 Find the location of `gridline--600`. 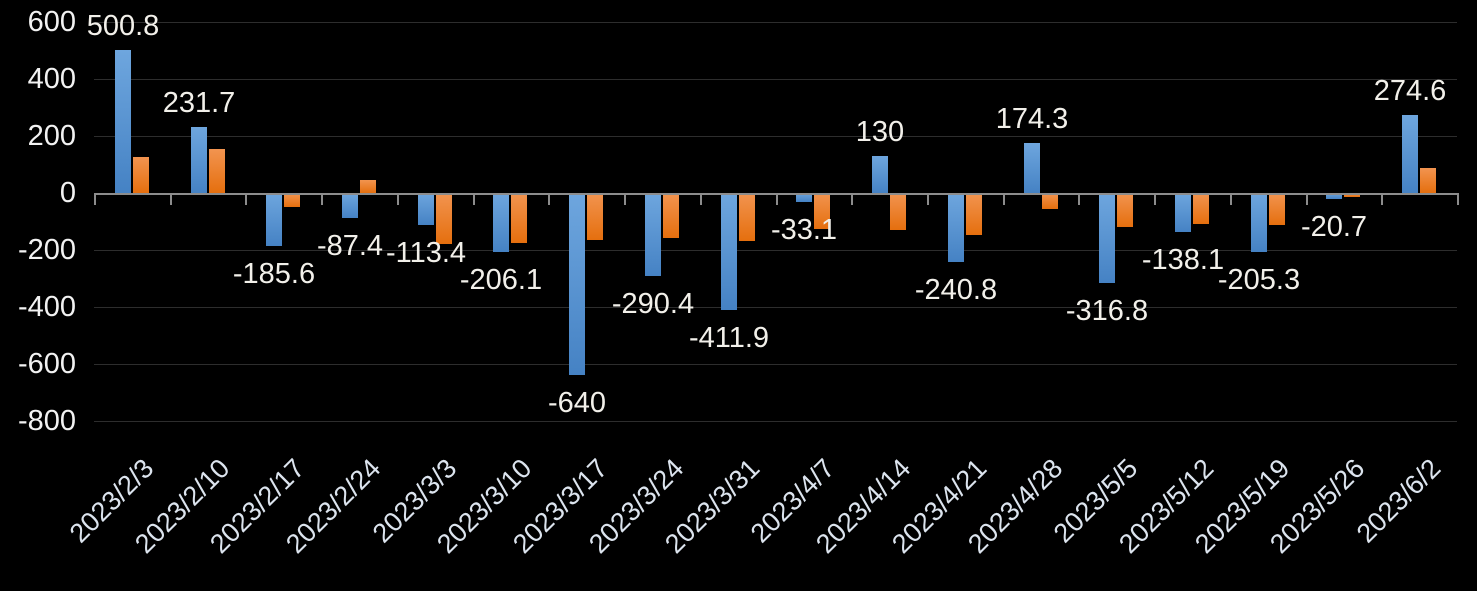

gridline--600 is located at coordinates (775, 364).